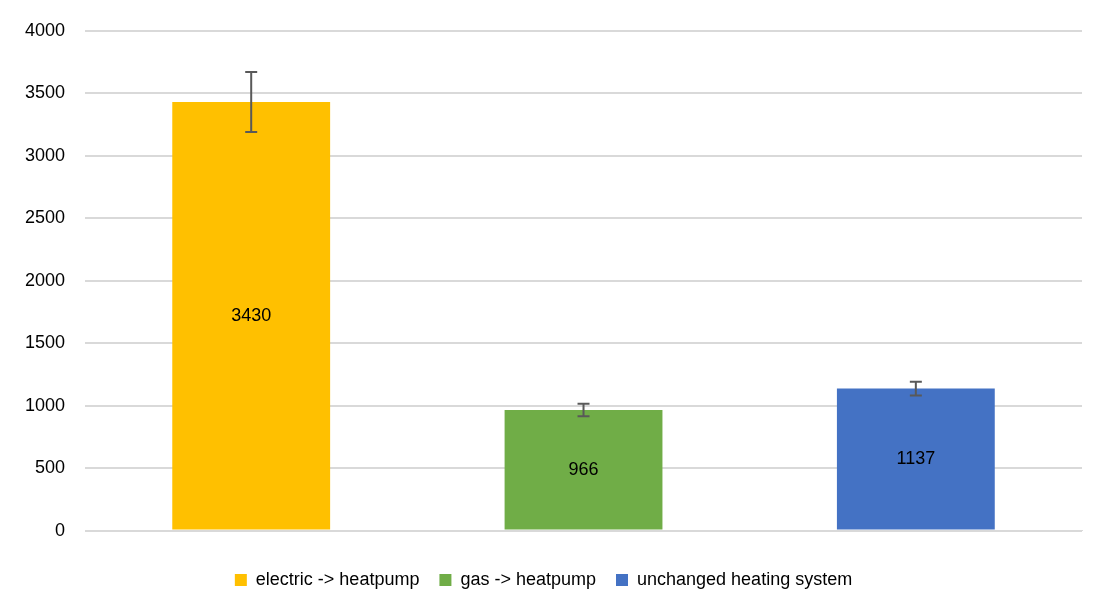 The height and width of the screenshot is (599, 1102). I want to click on y-tick-label: 500, so click(50, 467).